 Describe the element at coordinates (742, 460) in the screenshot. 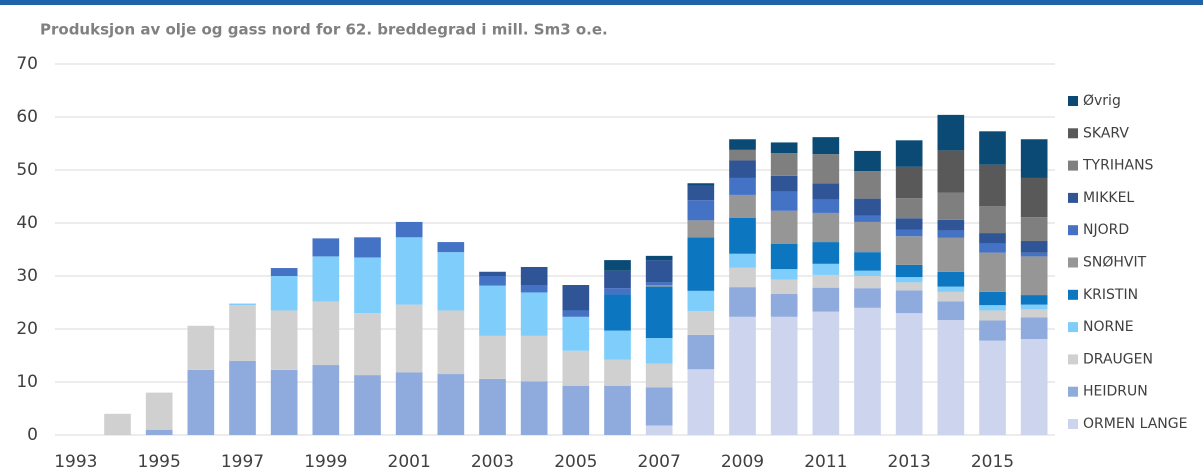

I see `x-tick-label: 2009` at that location.